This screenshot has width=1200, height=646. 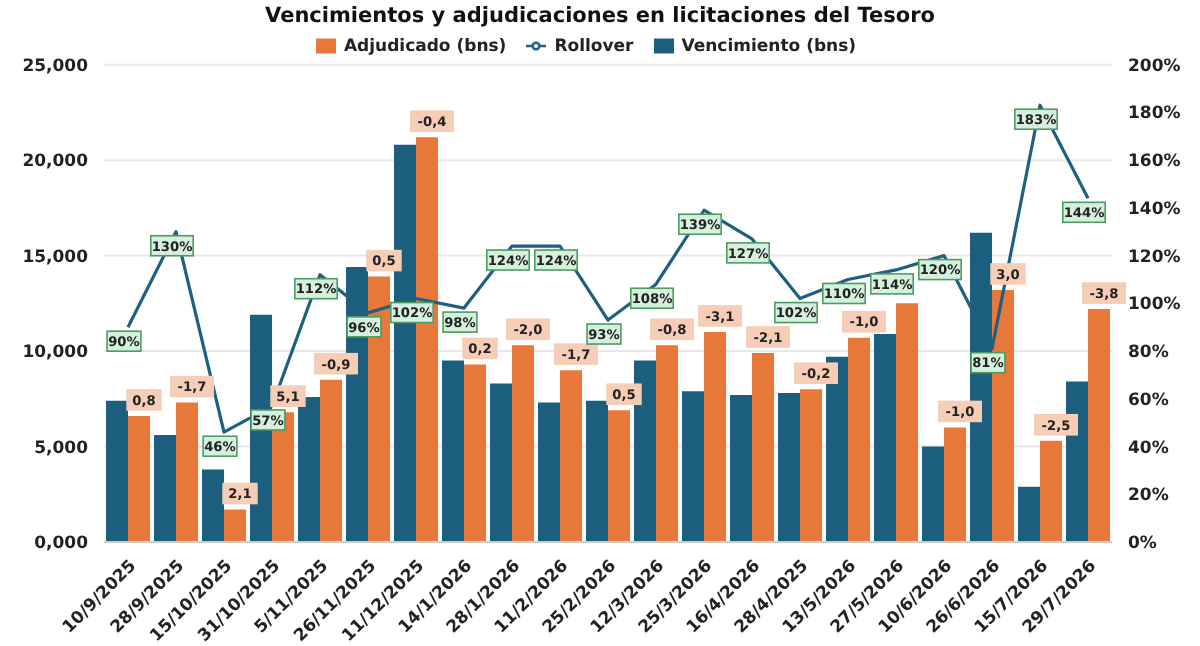 What do you see at coordinates (1149, 448) in the screenshot?
I see `y2-tick-label: 40%` at bounding box center [1149, 448].